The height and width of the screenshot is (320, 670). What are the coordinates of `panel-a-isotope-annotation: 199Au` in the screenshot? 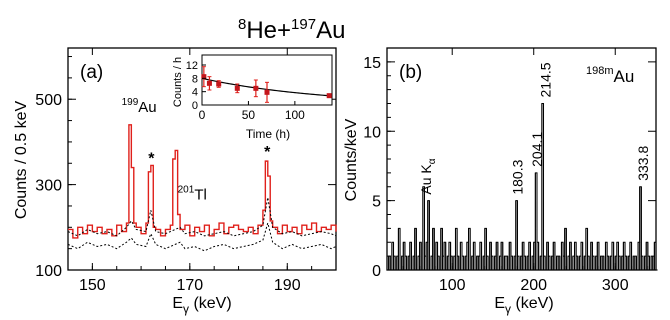 It's located at (139, 106).